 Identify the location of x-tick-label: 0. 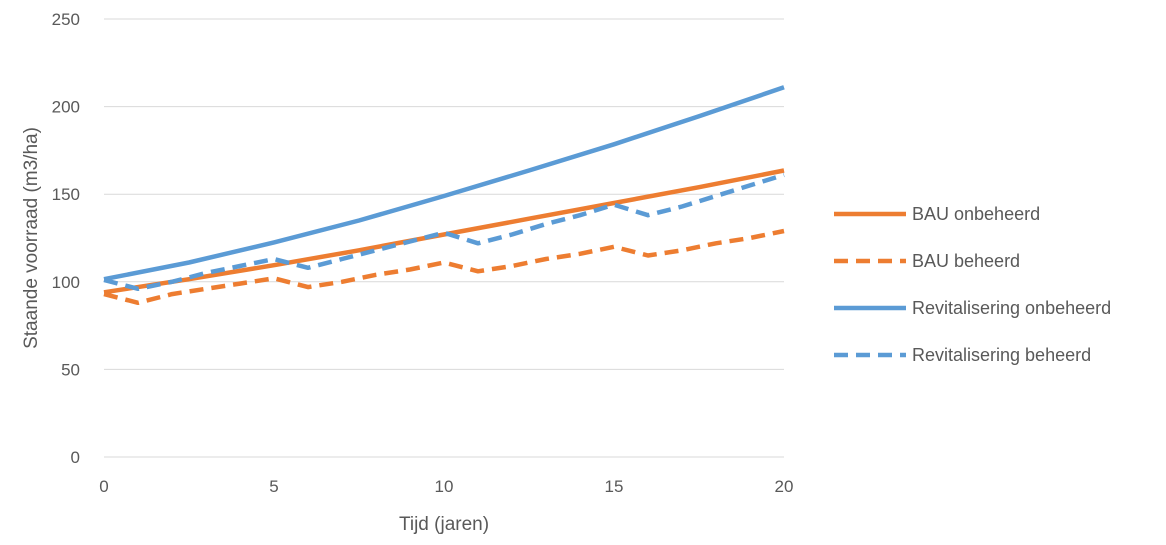
(103, 486).